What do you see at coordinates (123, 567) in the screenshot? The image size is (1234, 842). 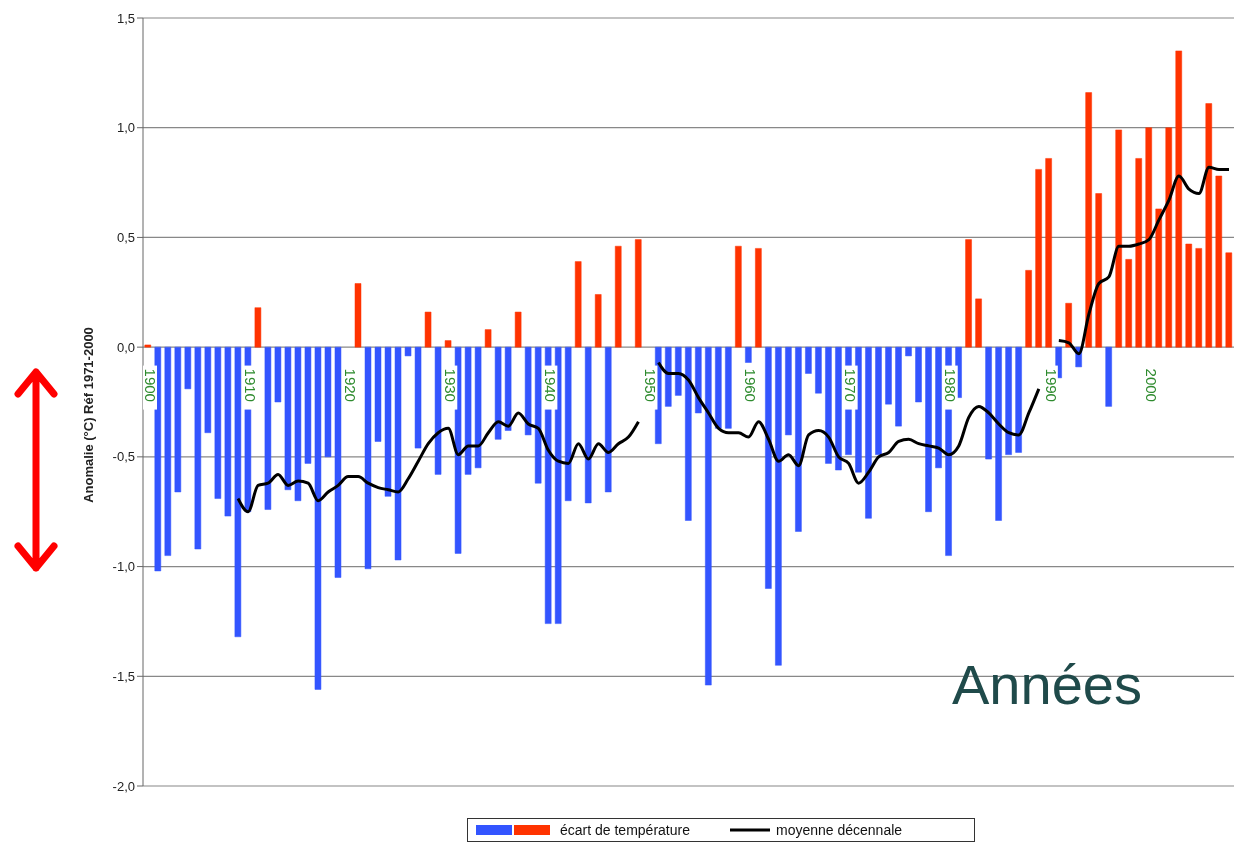 I see `y-tick-label: -1,0` at bounding box center [123, 567].